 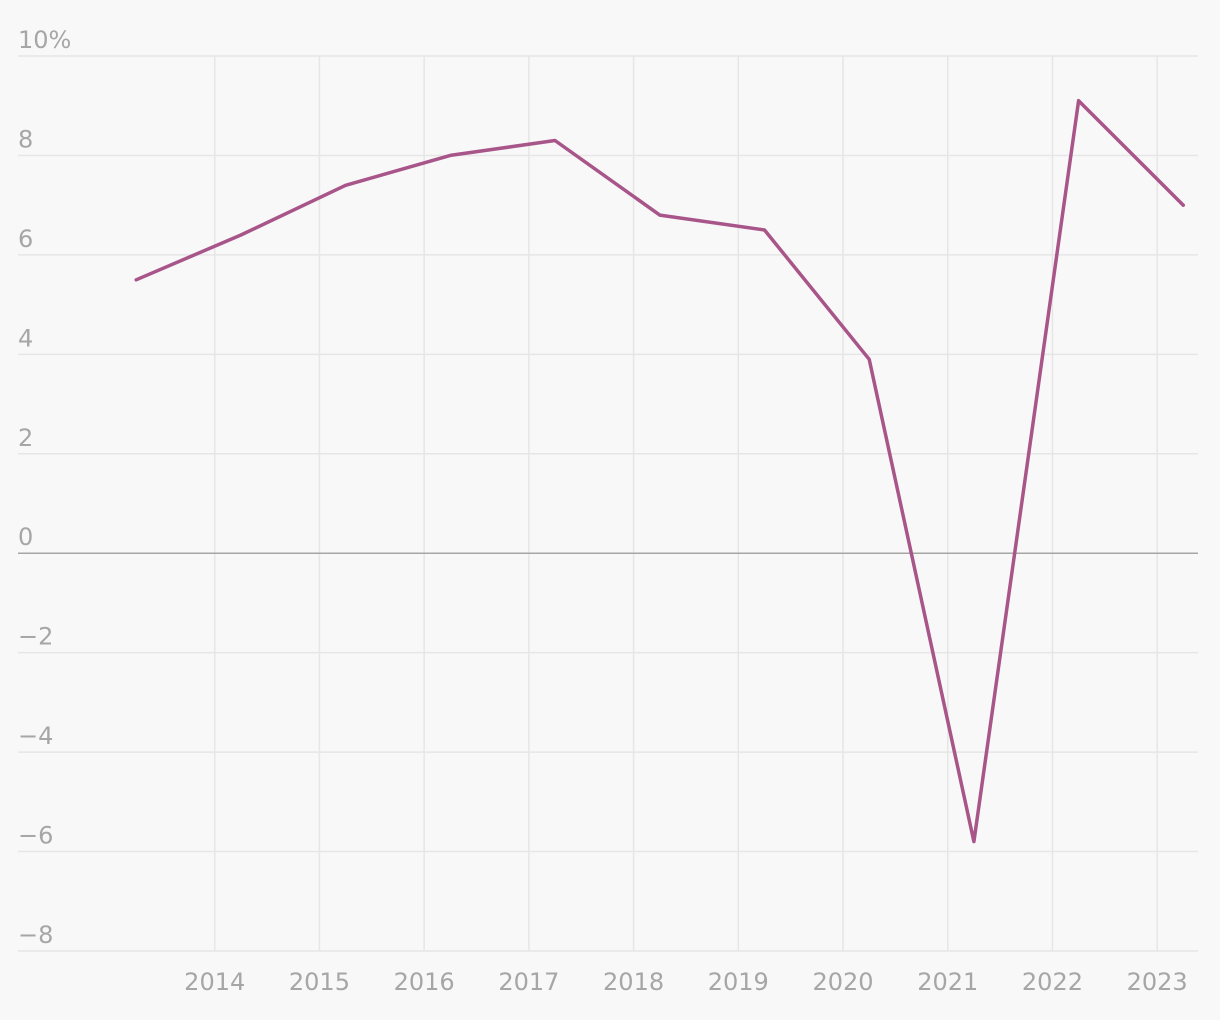 I want to click on y-tick-label: 10%, so click(x=44, y=40).